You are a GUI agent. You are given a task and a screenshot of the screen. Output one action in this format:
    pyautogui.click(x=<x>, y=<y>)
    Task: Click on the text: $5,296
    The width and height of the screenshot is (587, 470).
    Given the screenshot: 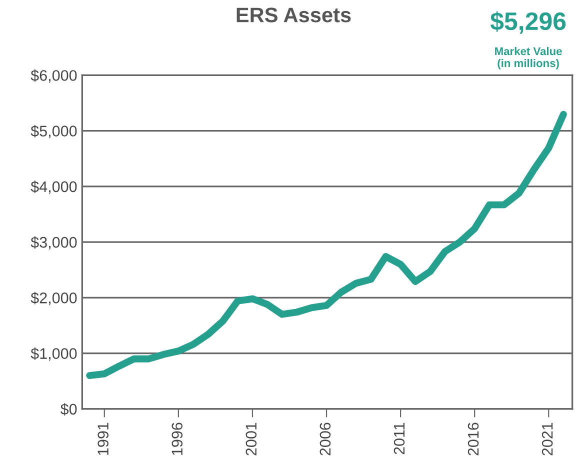 What is the action you would take?
    pyautogui.click(x=528, y=22)
    